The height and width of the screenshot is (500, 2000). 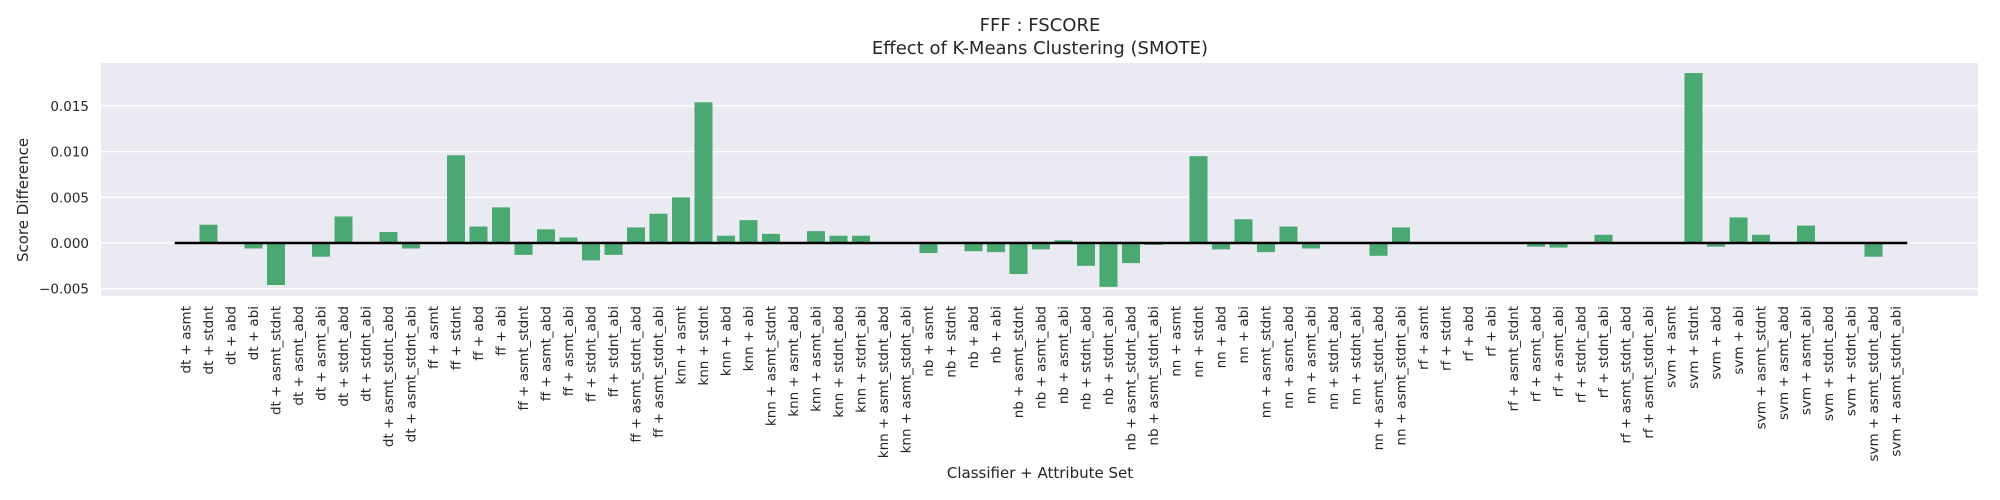 I want to click on x-tick-label: nb + stdnt, so click(x=952, y=342).